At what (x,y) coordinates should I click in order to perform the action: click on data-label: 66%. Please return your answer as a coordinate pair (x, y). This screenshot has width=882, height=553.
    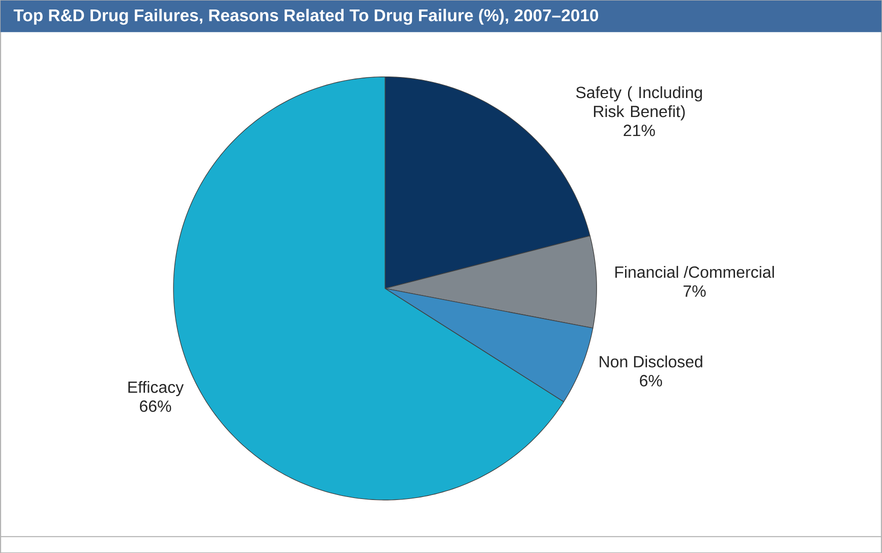
    Looking at the image, I should click on (156, 406).